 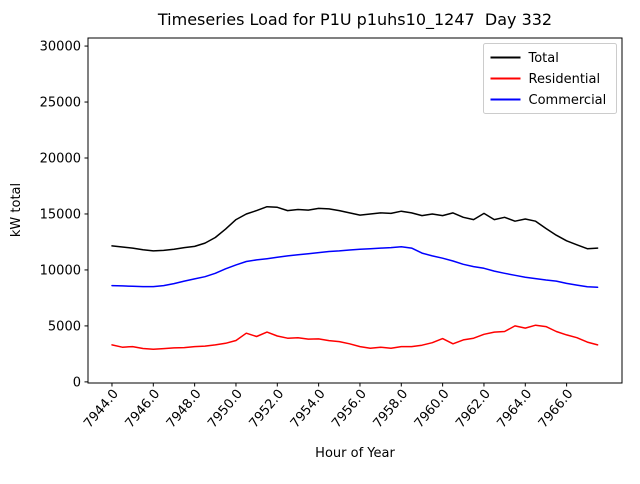 I want to click on x-tick-label: 7958.0, so click(x=391, y=409).